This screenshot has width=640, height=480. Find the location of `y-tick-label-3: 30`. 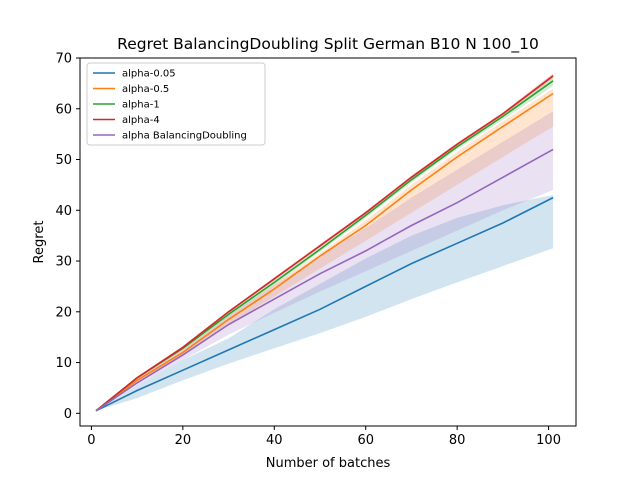

y-tick-label-3: 30 is located at coordinates (63, 262).